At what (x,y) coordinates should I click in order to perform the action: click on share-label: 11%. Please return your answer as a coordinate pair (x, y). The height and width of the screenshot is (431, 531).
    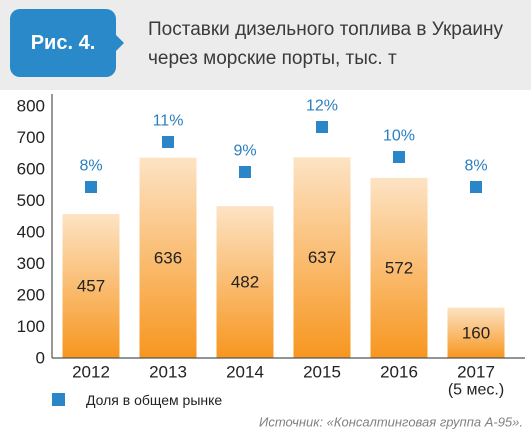
    Looking at the image, I should click on (168, 121).